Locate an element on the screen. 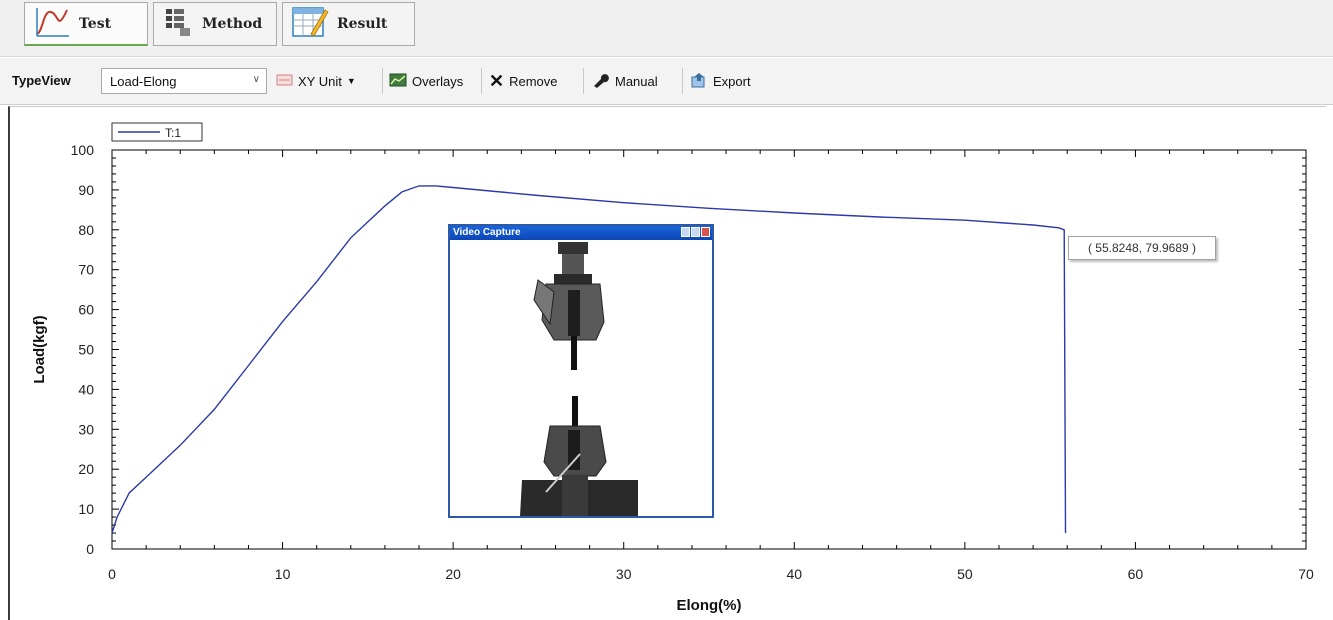 Image resolution: width=1333 pixels, height=620 pixels. export-icon is located at coordinates (699, 81).